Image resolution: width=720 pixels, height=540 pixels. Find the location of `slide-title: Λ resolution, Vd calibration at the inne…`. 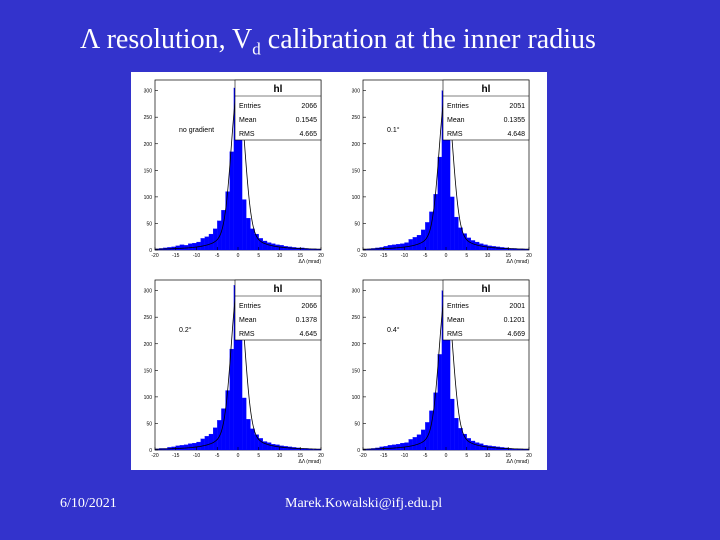

slide-title: Λ resolution, Vd calibration at the inne… is located at coordinates (338, 41).